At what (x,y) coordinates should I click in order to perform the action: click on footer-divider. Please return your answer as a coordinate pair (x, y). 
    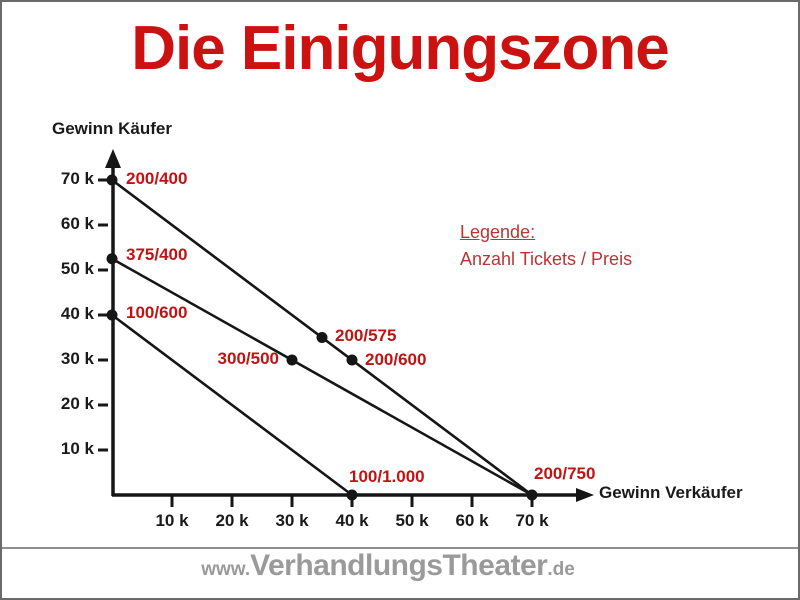
    Looking at the image, I should click on (400, 548).